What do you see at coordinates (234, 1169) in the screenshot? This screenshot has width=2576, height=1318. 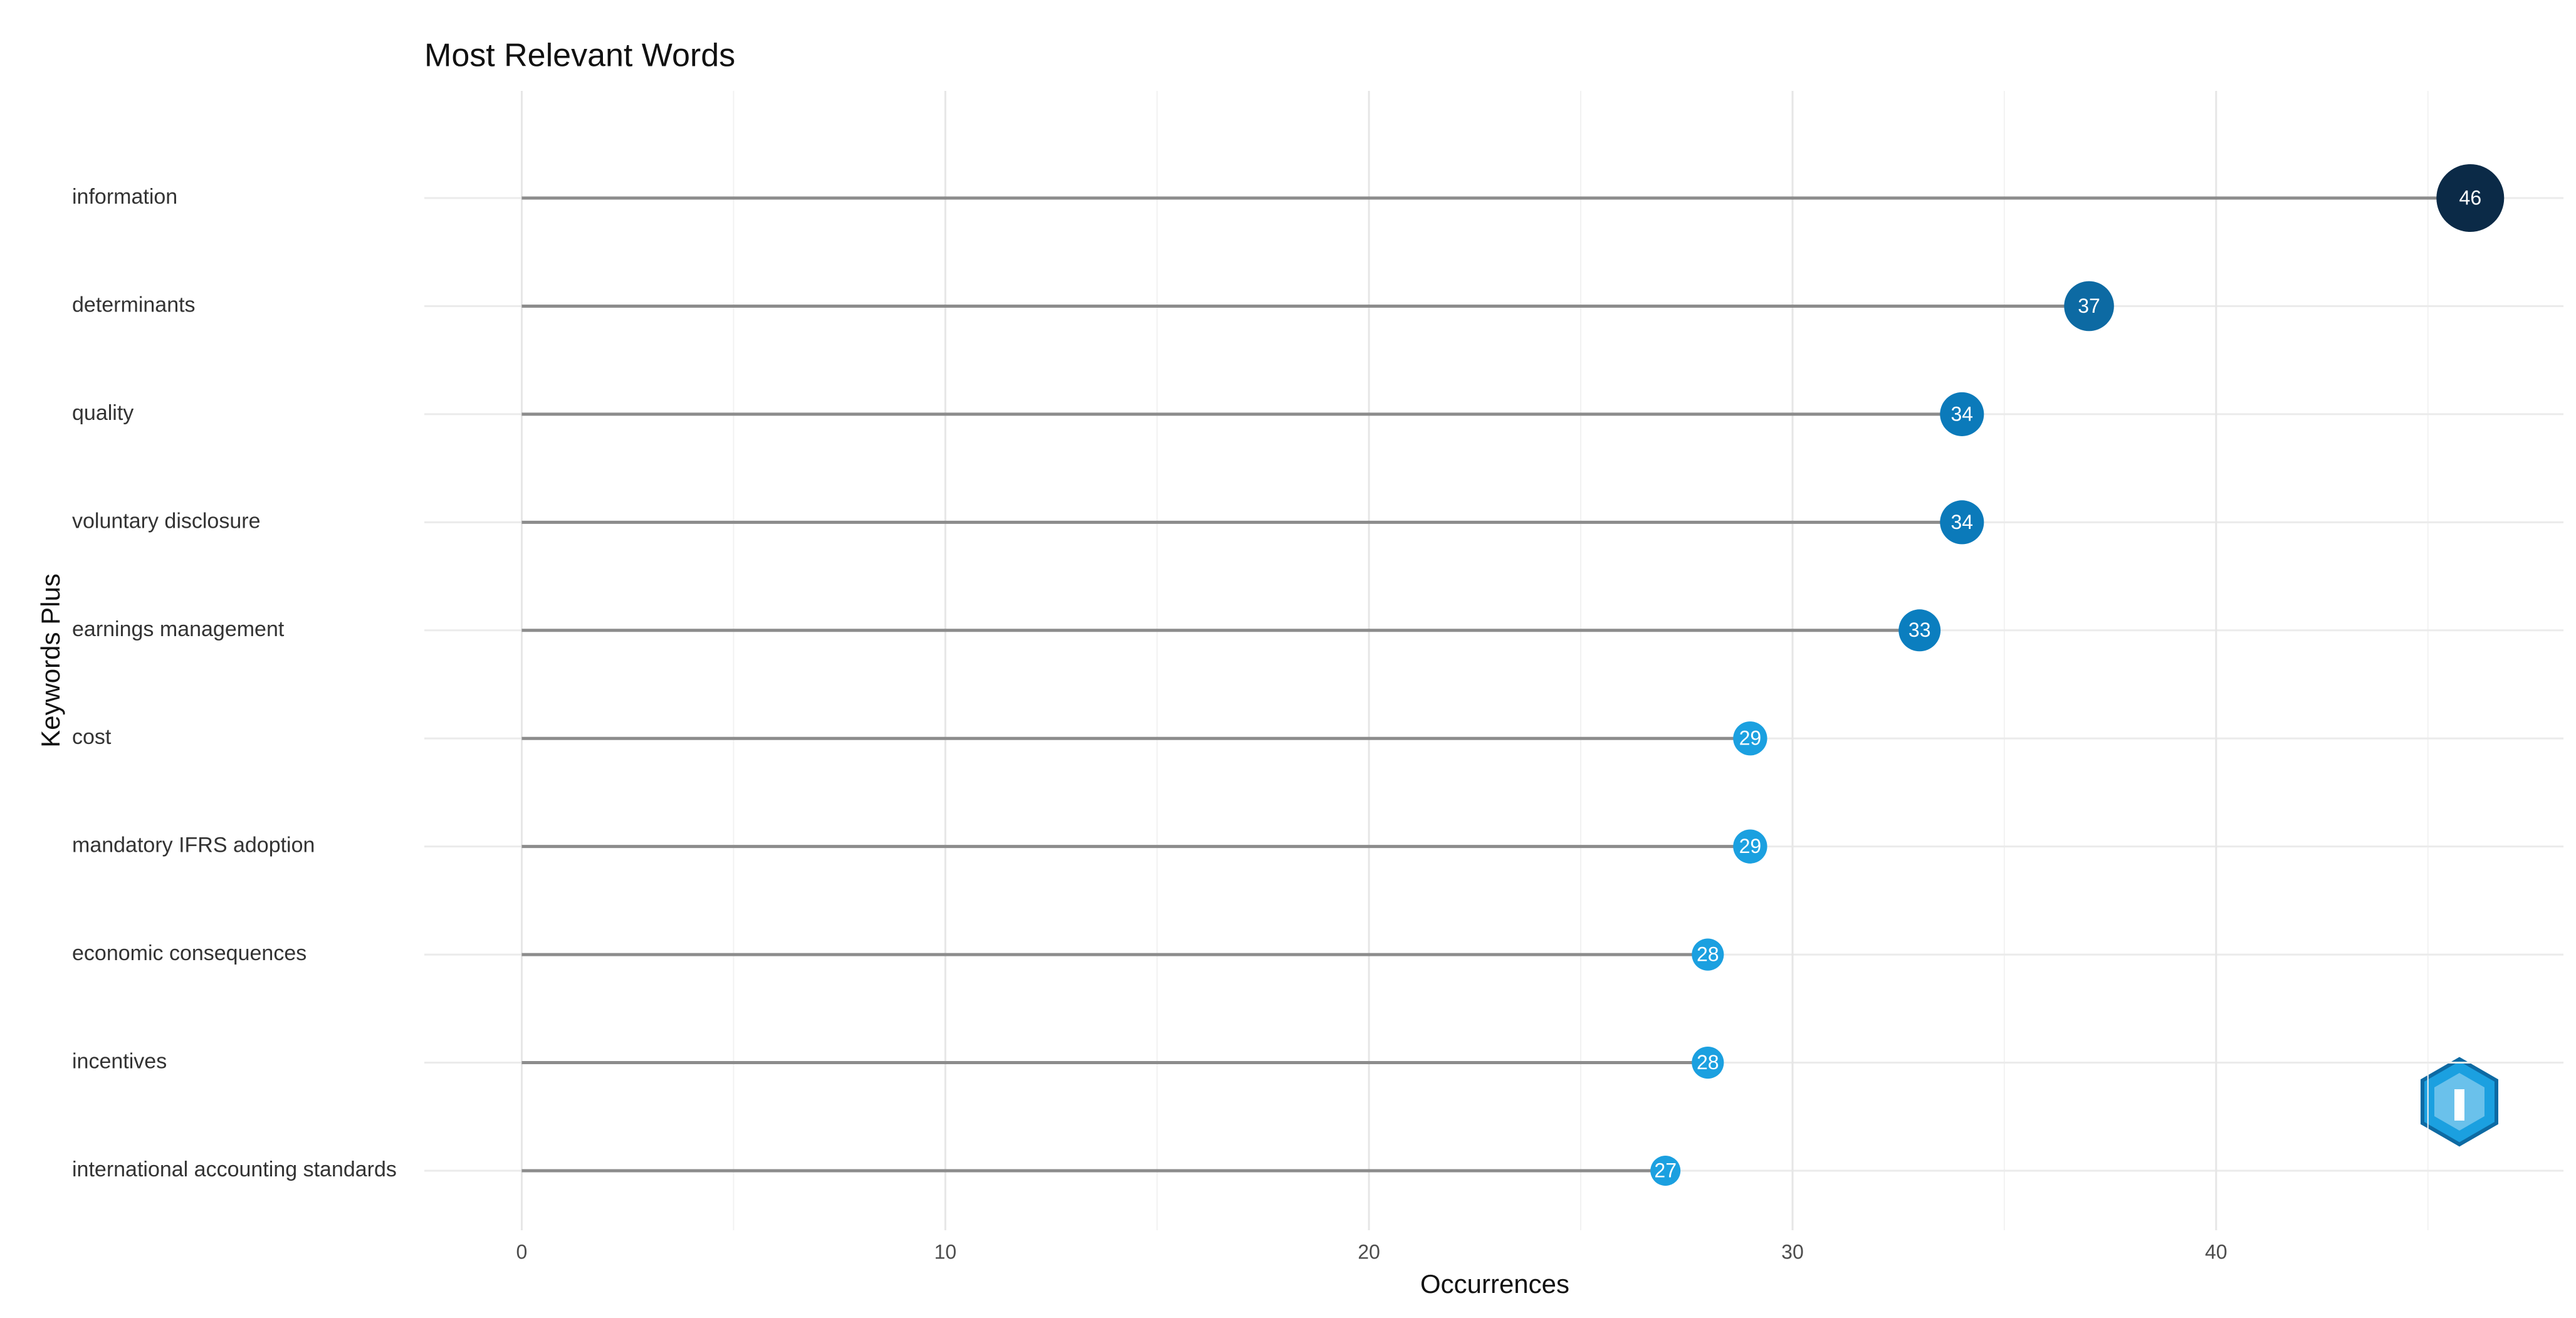 I see `y-tick-label: international accounting standards` at bounding box center [234, 1169].